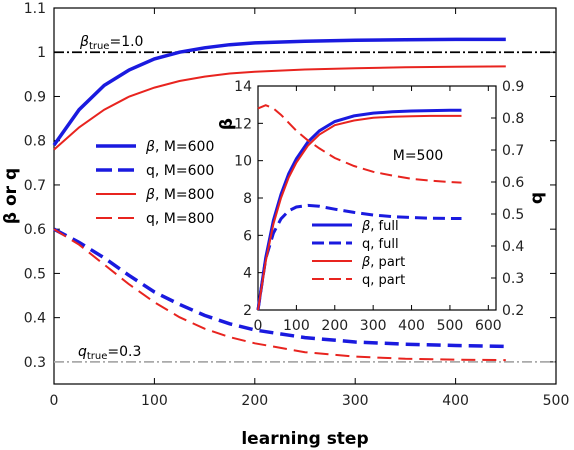  I want to click on main-y-tick-label: 1.1, so click(35, 9).